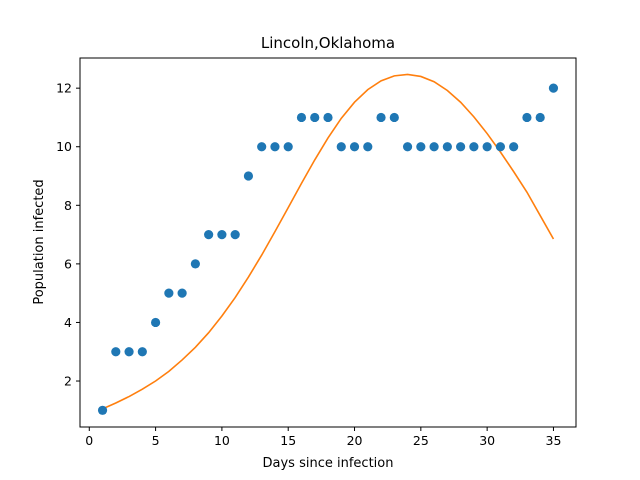 This screenshot has width=640, height=480. What do you see at coordinates (554, 440) in the screenshot?
I see `x-tick-label: 35` at bounding box center [554, 440].